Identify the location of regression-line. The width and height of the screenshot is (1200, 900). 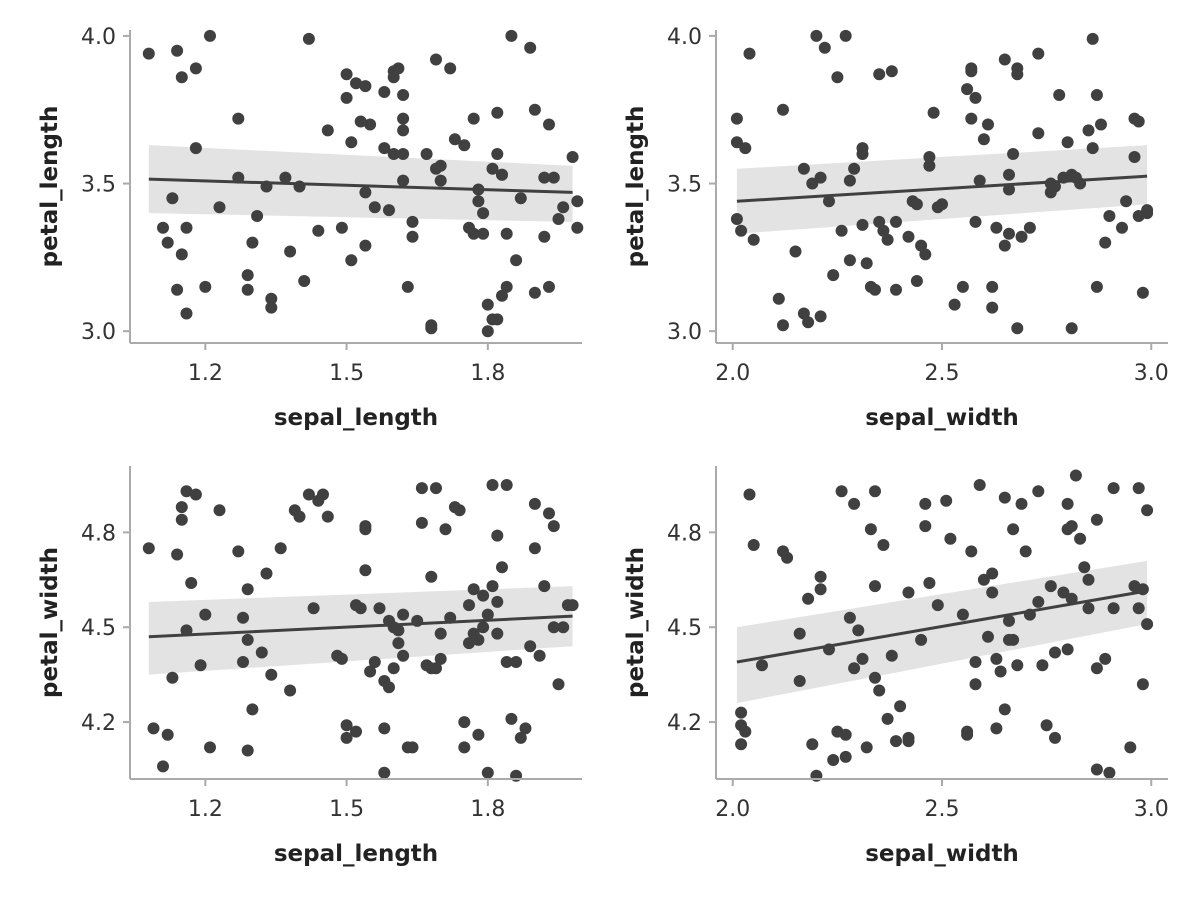
(942, 188).